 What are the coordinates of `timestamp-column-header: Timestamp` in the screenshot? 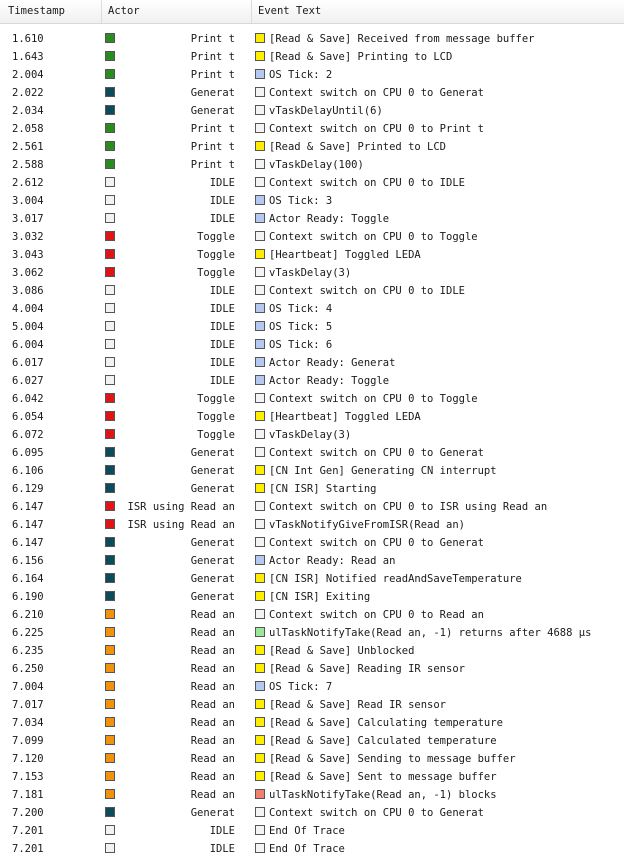 It's located at (51, 11).